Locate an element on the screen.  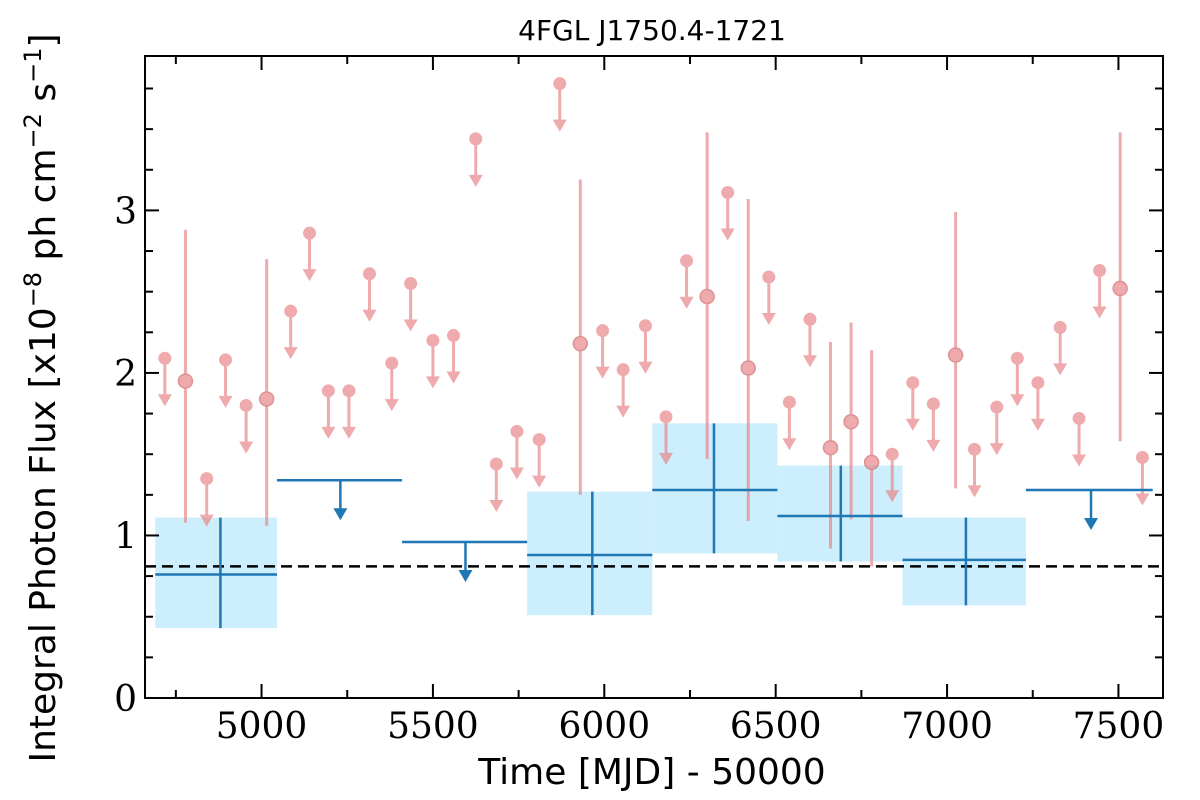
short-upper-limit-22-head is located at coordinates (686, 302).